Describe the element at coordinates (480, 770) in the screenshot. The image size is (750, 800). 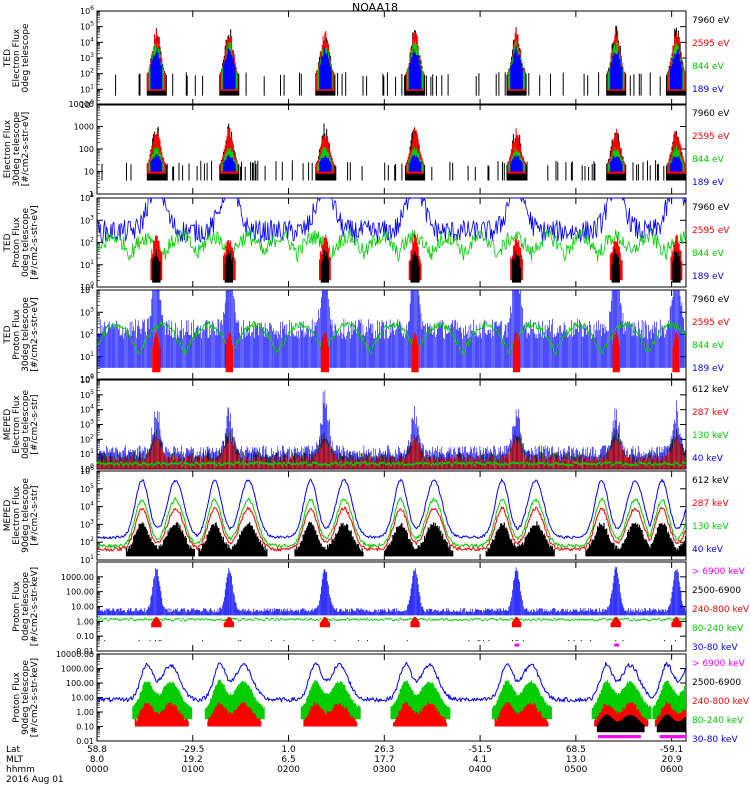
I see `footer-value: 0400` at that location.